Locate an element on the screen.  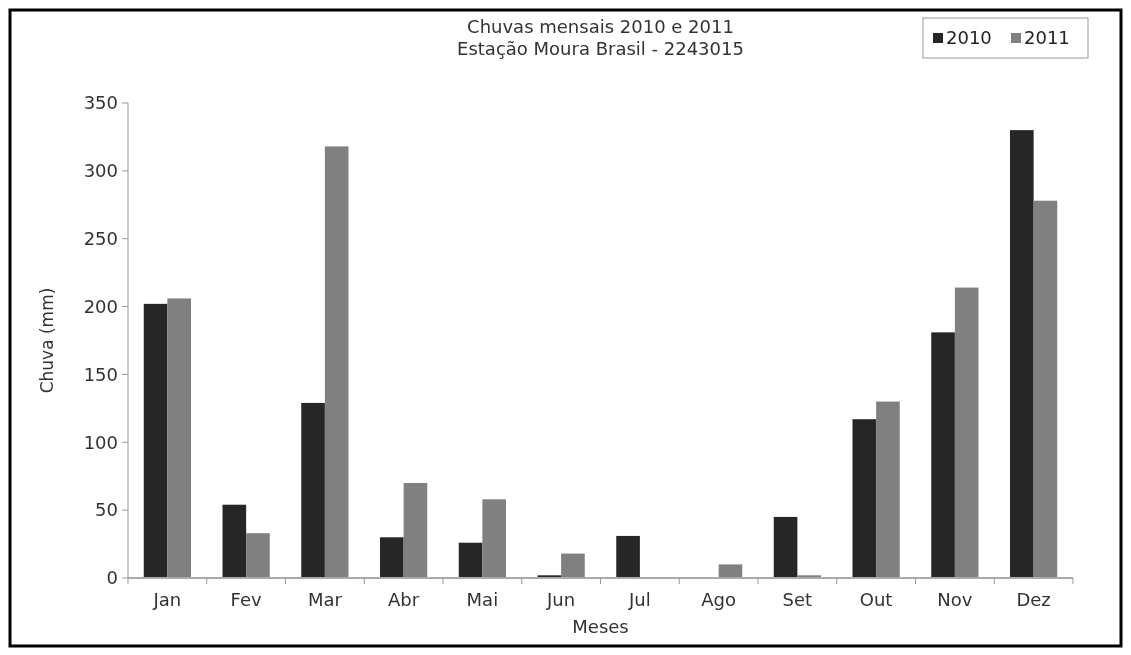
y-tick-label: 50 is located at coordinates (106, 510).